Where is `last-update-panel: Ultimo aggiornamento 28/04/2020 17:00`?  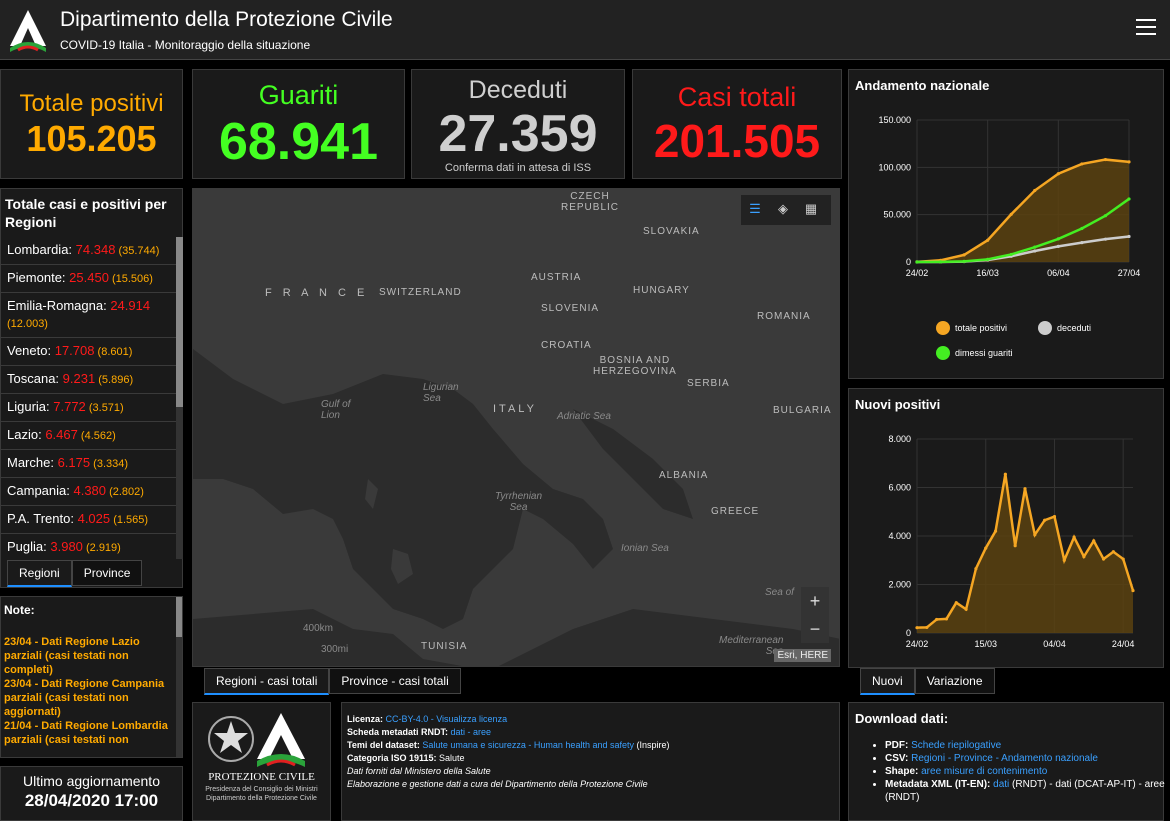
last-update-panel: Ultimo aggiornamento 28/04/2020 17:00 is located at coordinates (91, 793).